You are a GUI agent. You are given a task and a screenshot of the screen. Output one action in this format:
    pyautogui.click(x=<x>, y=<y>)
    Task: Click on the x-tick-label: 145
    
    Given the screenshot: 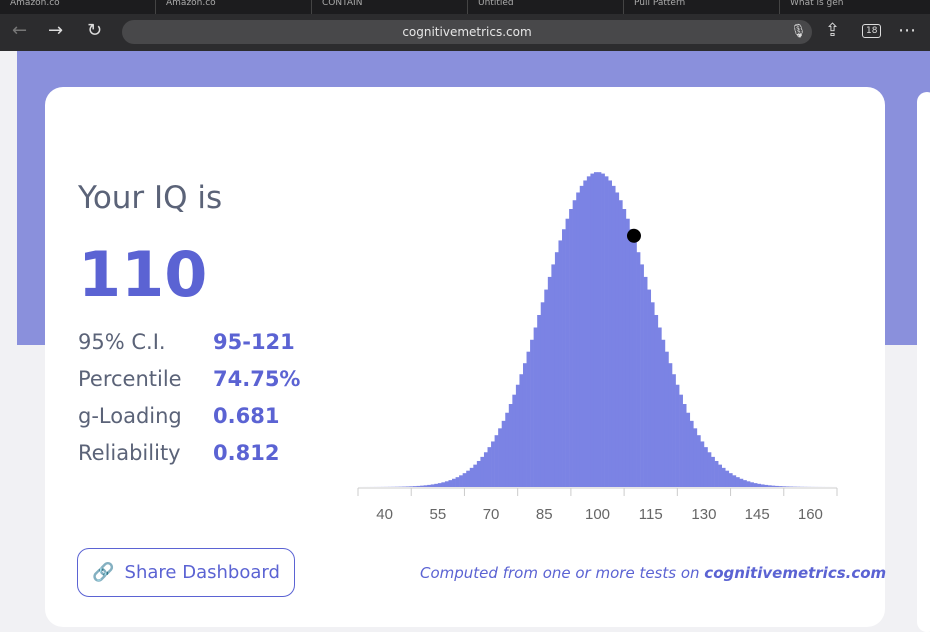 What is the action you would take?
    pyautogui.click(x=757, y=514)
    